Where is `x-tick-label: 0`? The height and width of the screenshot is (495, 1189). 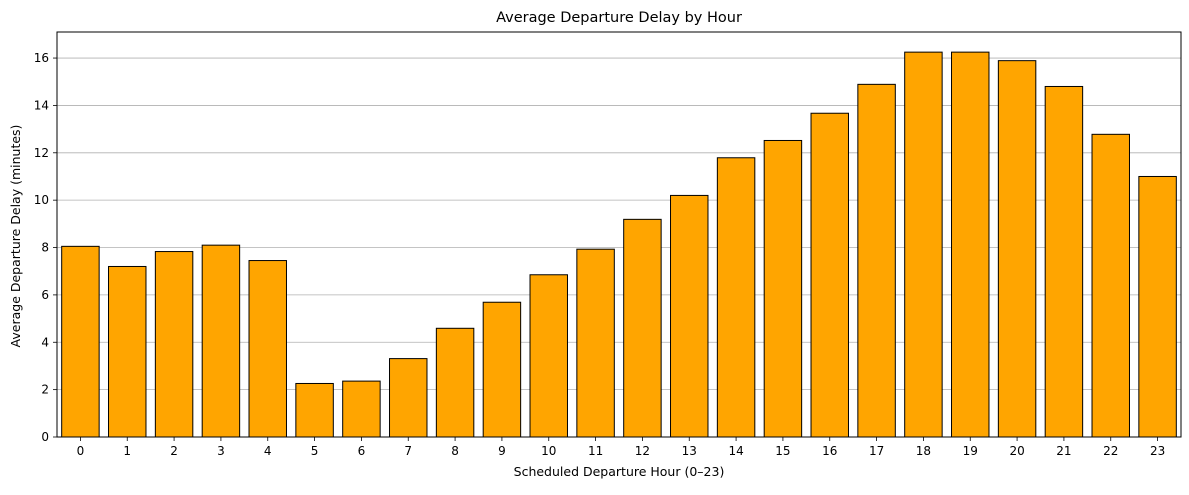 x-tick-label: 0 is located at coordinates (81, 451).